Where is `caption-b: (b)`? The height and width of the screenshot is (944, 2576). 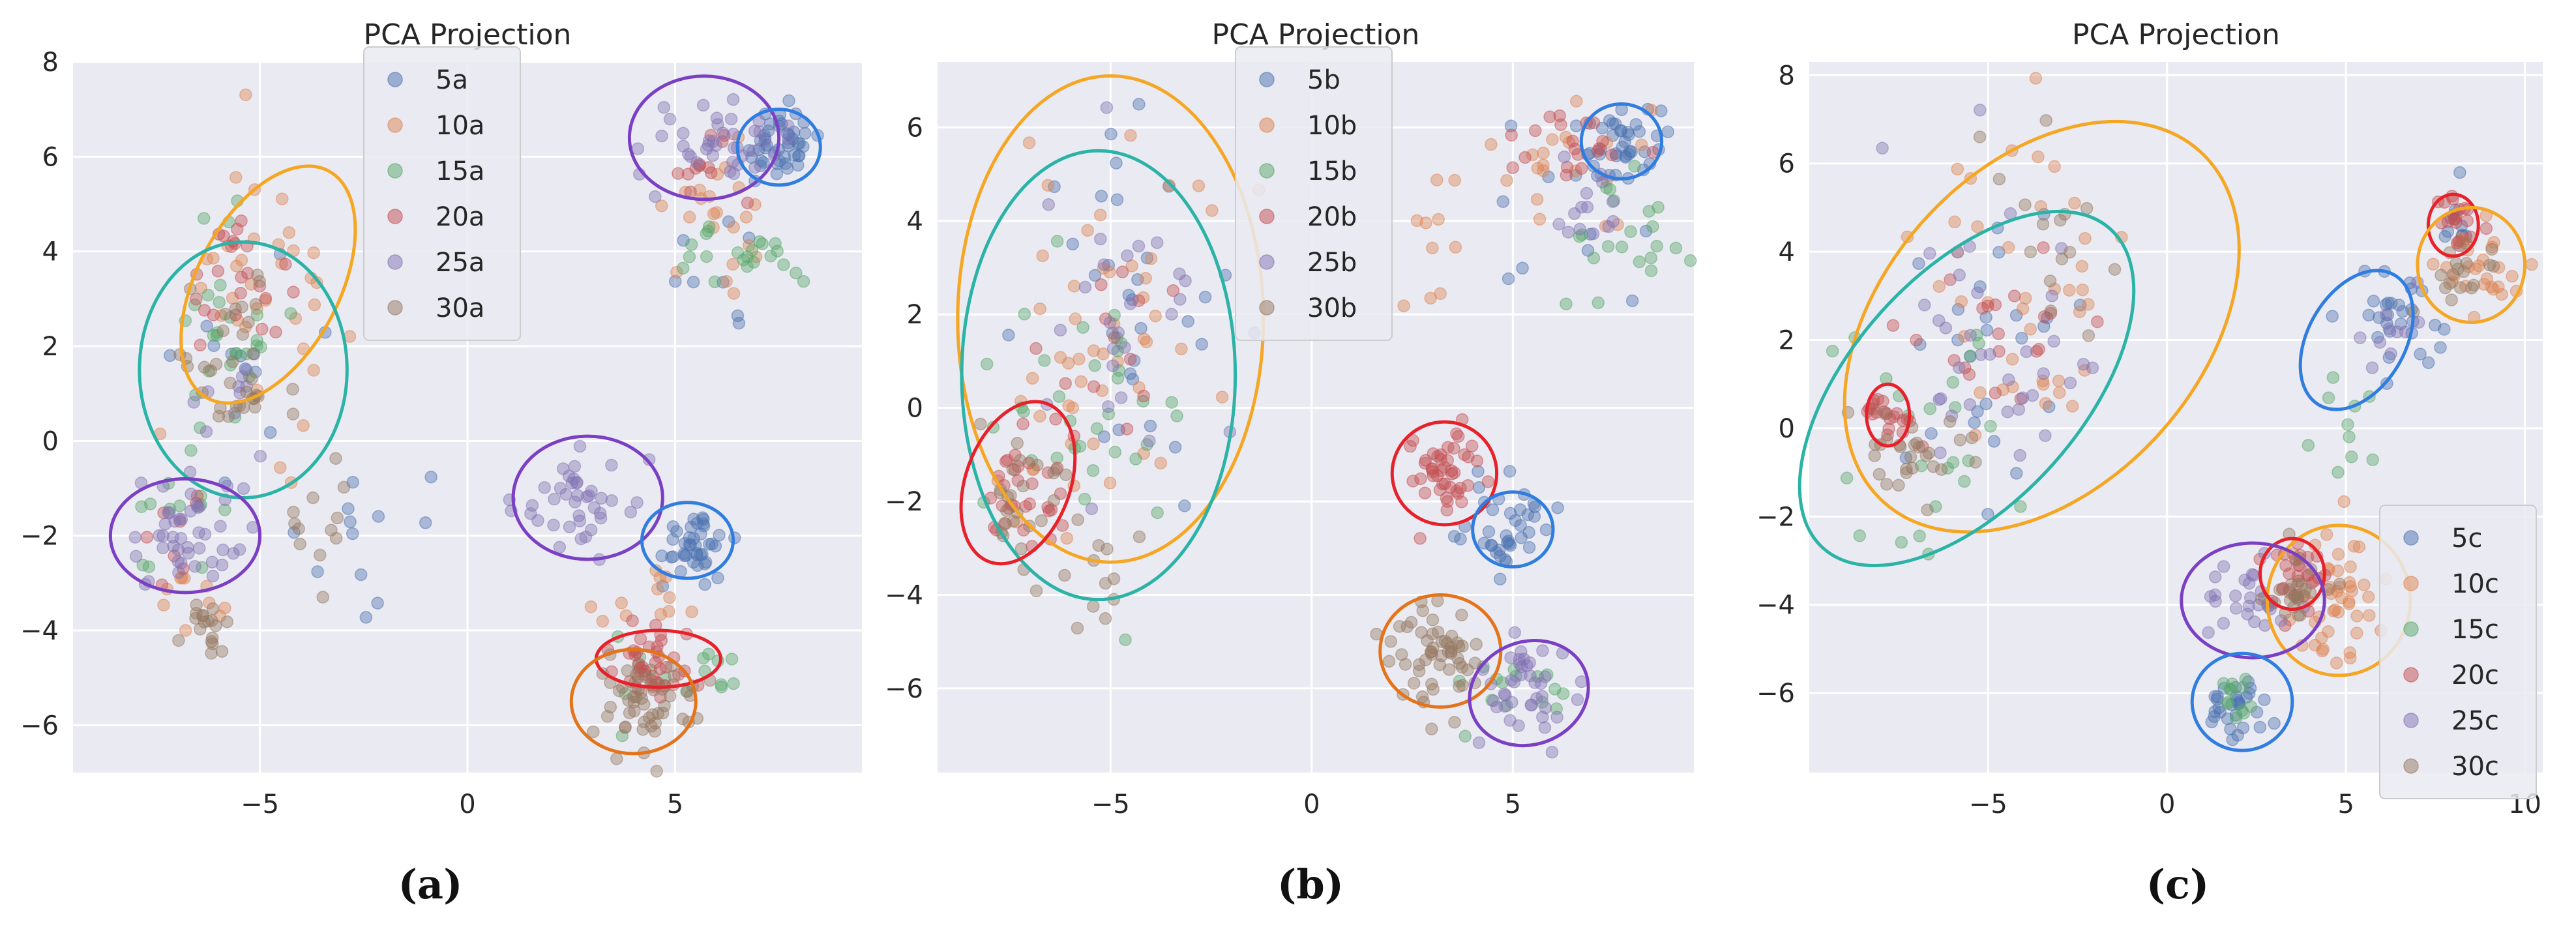
caption-b: (b) is located at coordinates (1310, 884).